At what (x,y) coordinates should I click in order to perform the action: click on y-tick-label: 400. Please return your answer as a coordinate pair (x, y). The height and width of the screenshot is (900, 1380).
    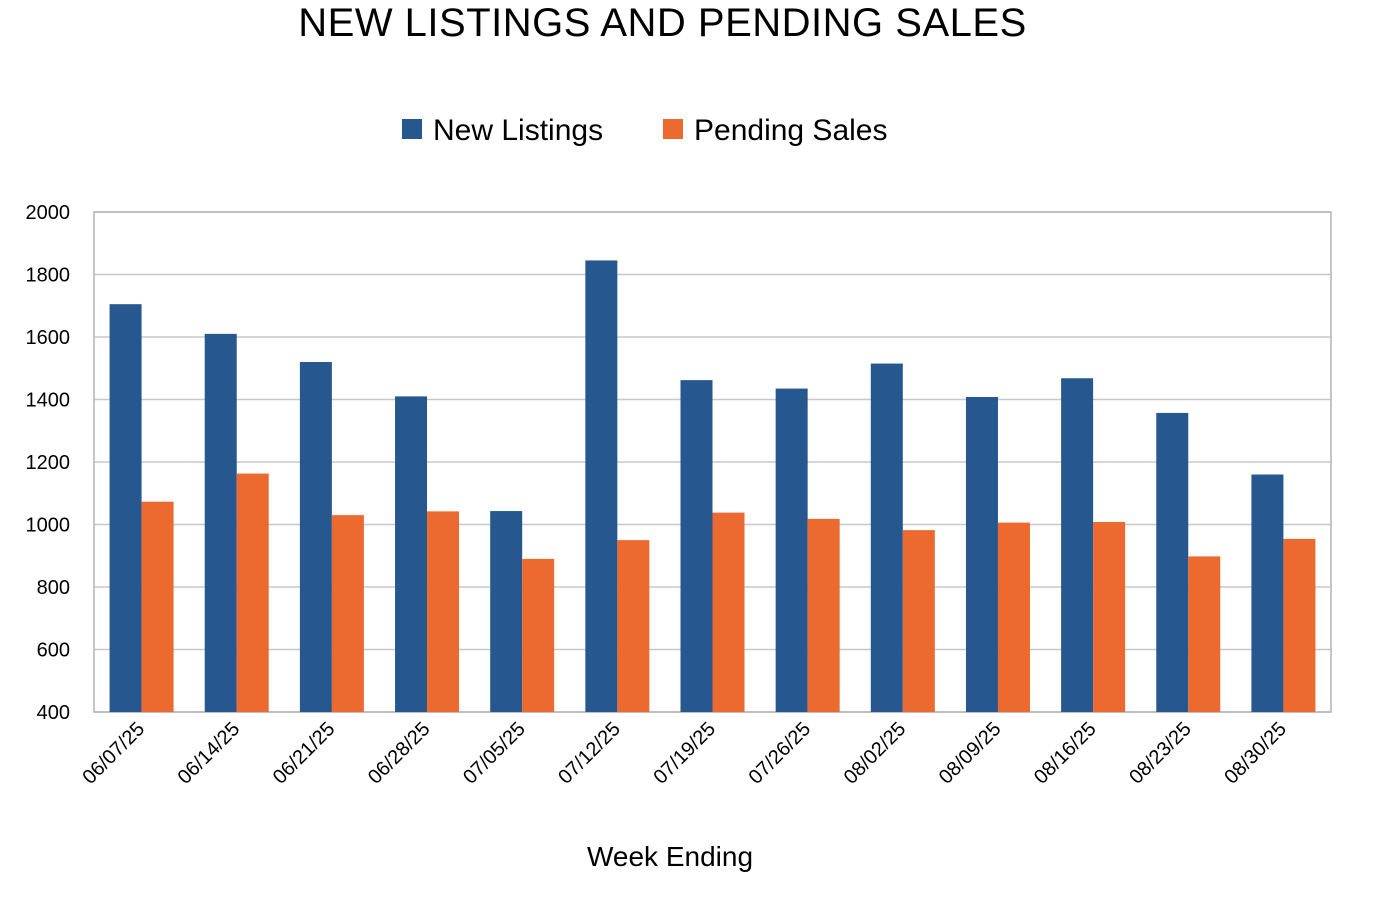
    Looking at the image, I should click on (53, 713).